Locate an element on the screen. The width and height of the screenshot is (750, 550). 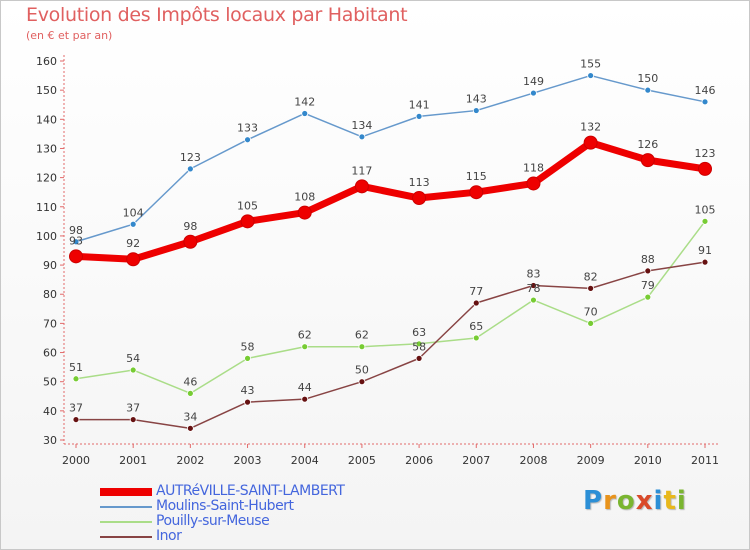
proxiti-logo: Proxiti is located at coordinates (635, 501).